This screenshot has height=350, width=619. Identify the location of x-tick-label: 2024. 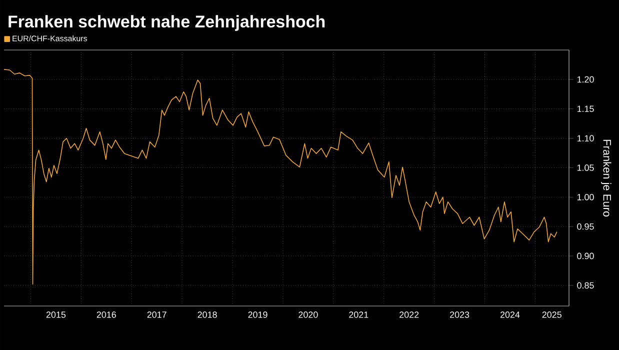
(510, 315).